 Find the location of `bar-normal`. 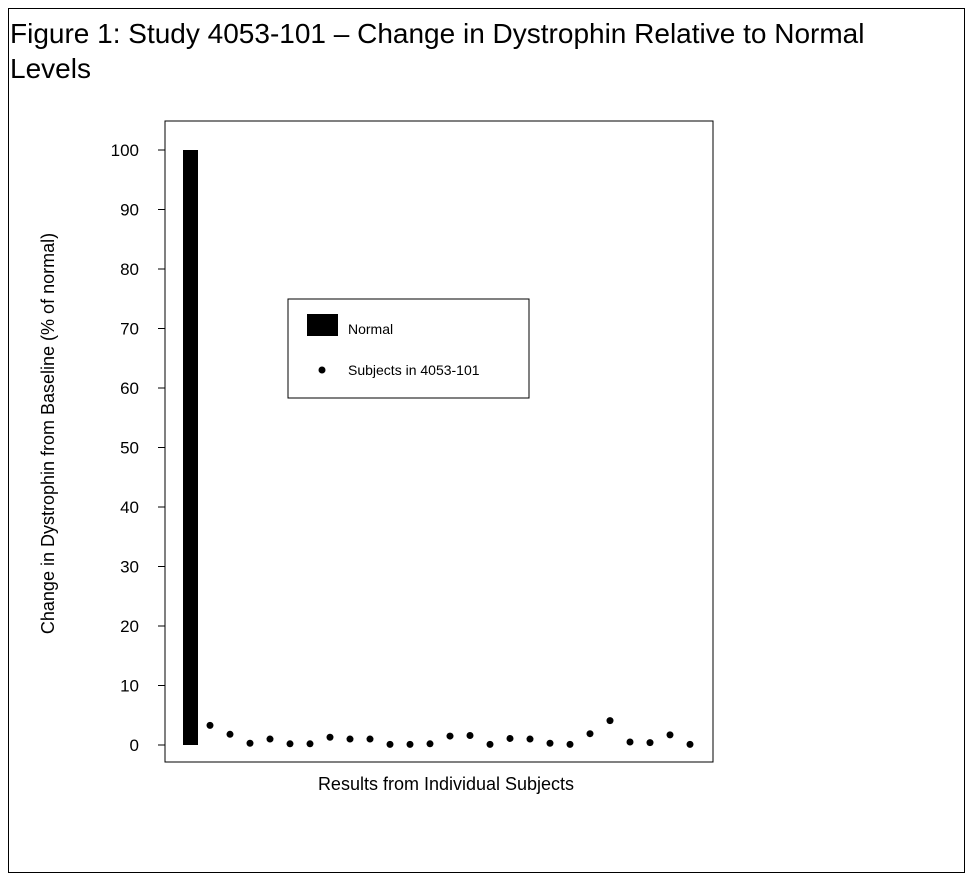

bar-normal is located at coordinates (190, 447).